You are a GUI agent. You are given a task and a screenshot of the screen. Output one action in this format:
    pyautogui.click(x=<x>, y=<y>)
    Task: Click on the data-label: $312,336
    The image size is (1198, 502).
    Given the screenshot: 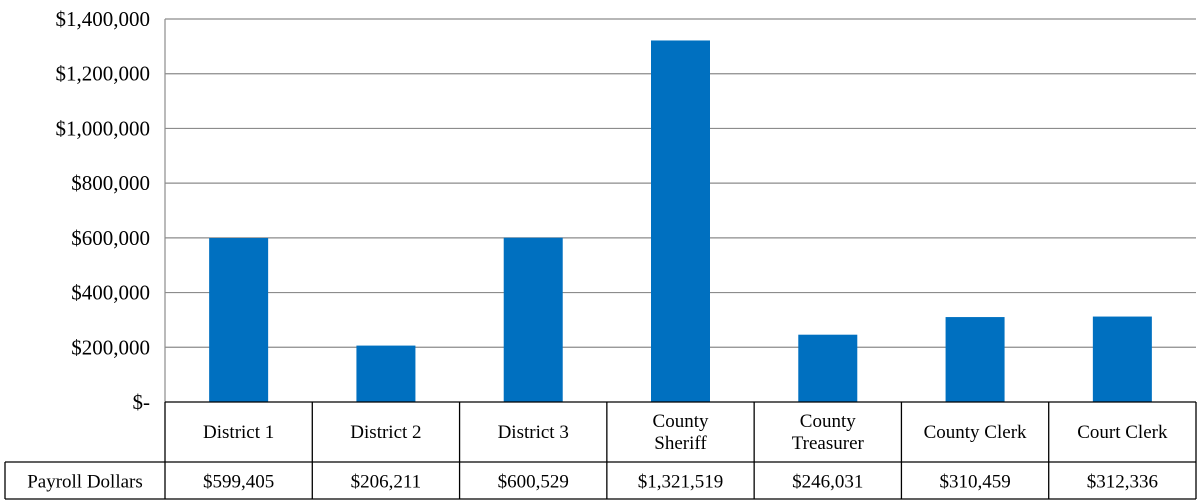 What is the action you would take?
    pyautogui.click(x=1122, y=482)
    